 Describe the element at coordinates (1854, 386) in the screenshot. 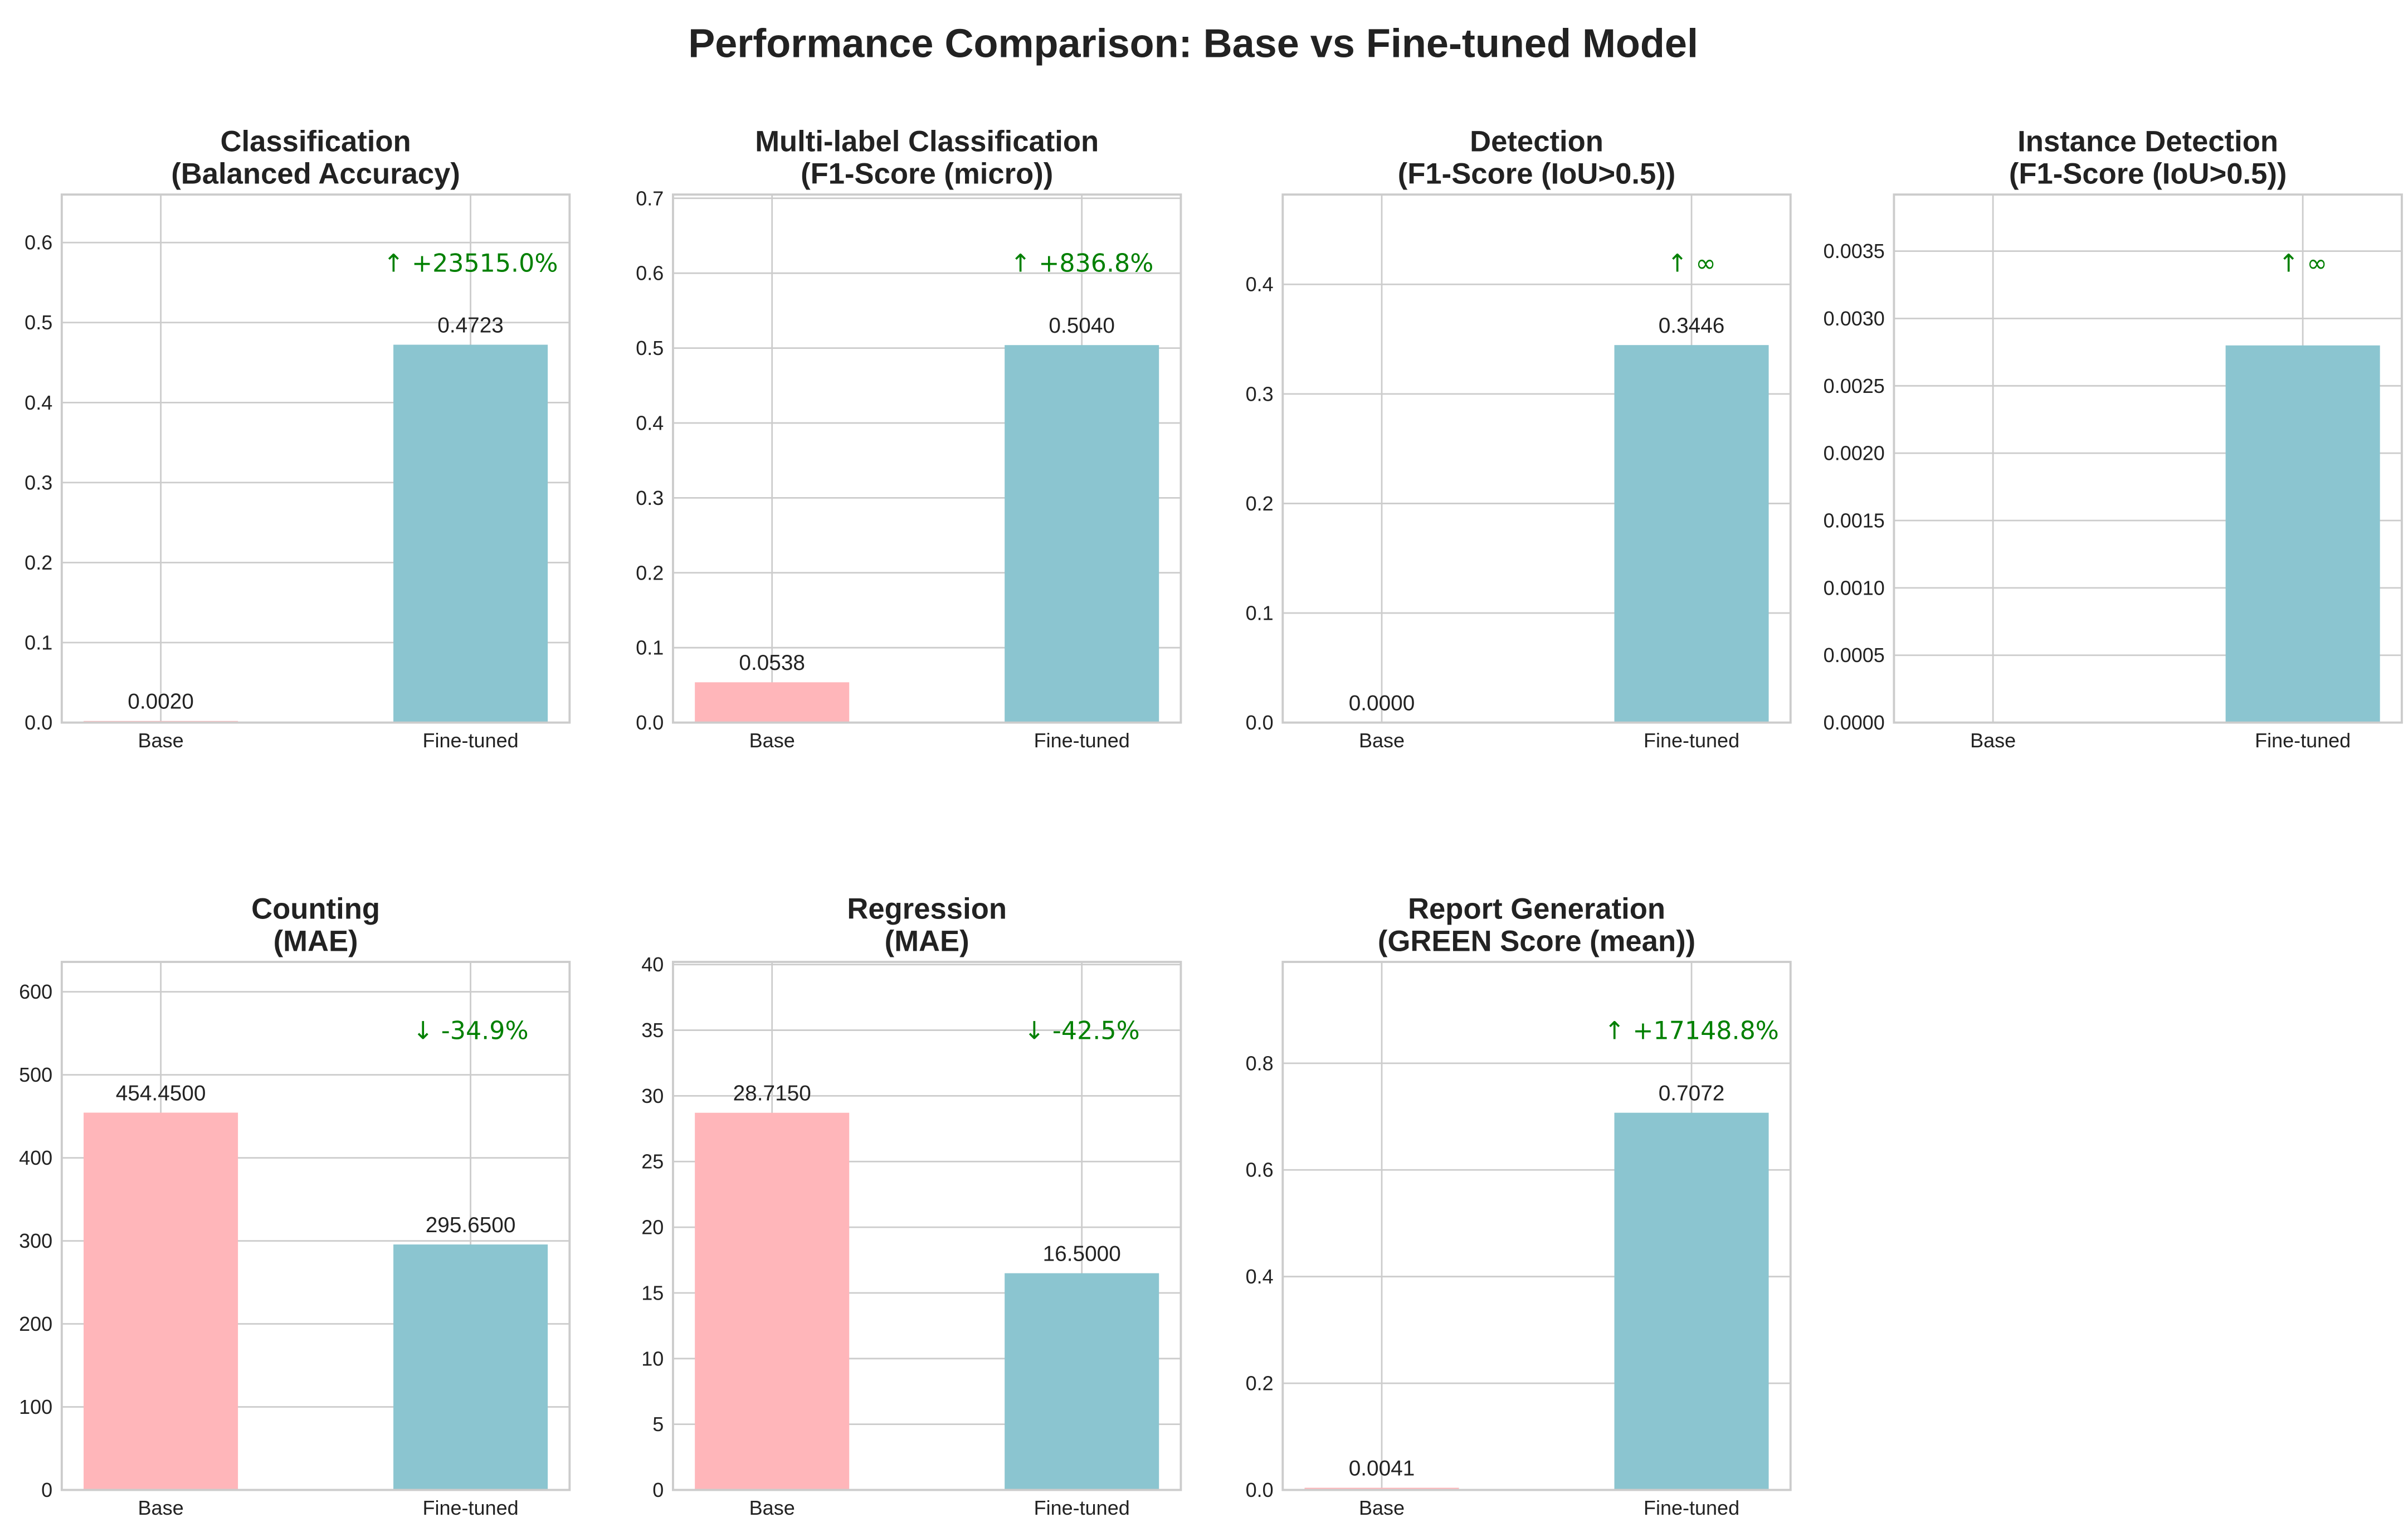

I see `y-tick-label: 0.0025` at that location.